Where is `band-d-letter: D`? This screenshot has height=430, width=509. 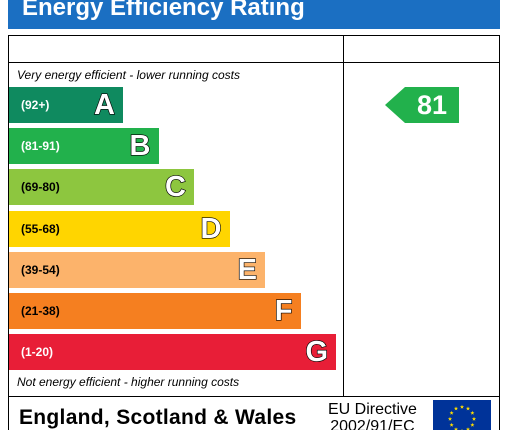 band-d-letter: D is located at coordinates (211, 228).